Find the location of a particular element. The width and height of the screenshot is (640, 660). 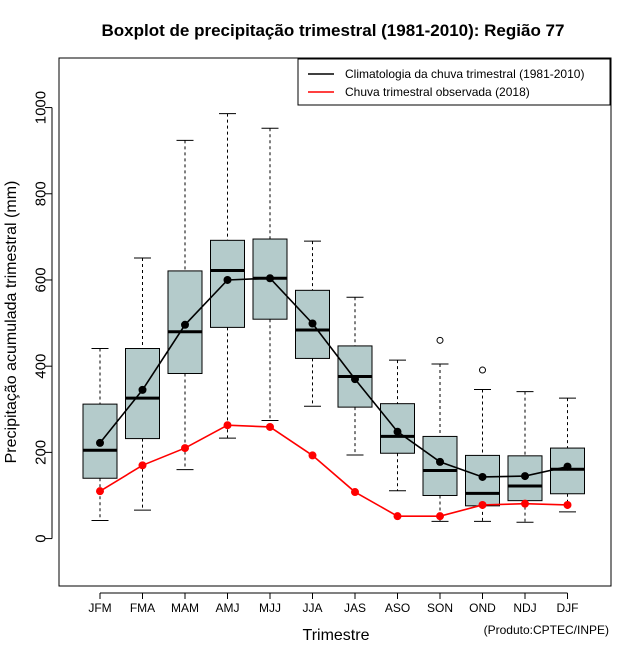

x-tick-label: NDJ is located at coordinates (524, 608).